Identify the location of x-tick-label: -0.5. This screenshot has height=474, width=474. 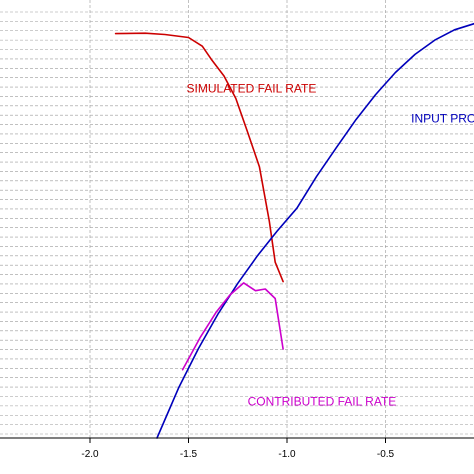
(386, 454).